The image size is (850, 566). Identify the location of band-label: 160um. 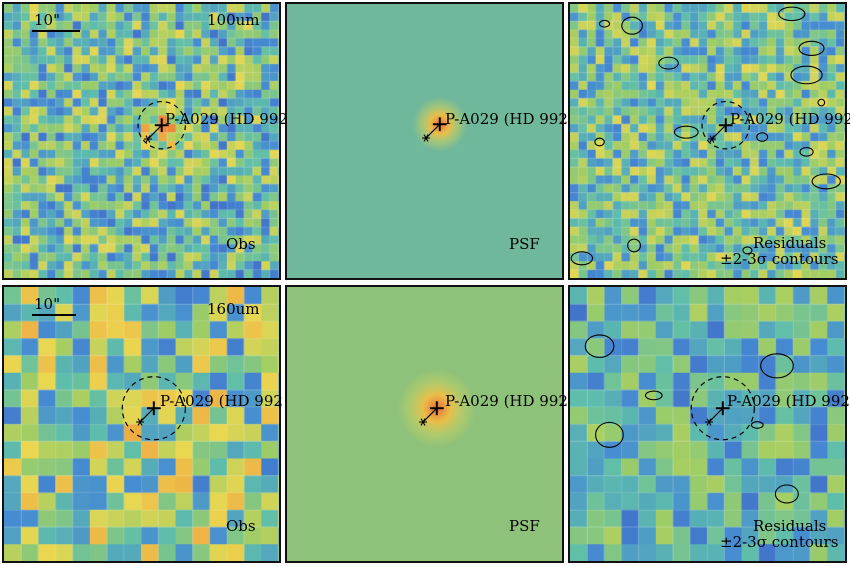
(233, 309).